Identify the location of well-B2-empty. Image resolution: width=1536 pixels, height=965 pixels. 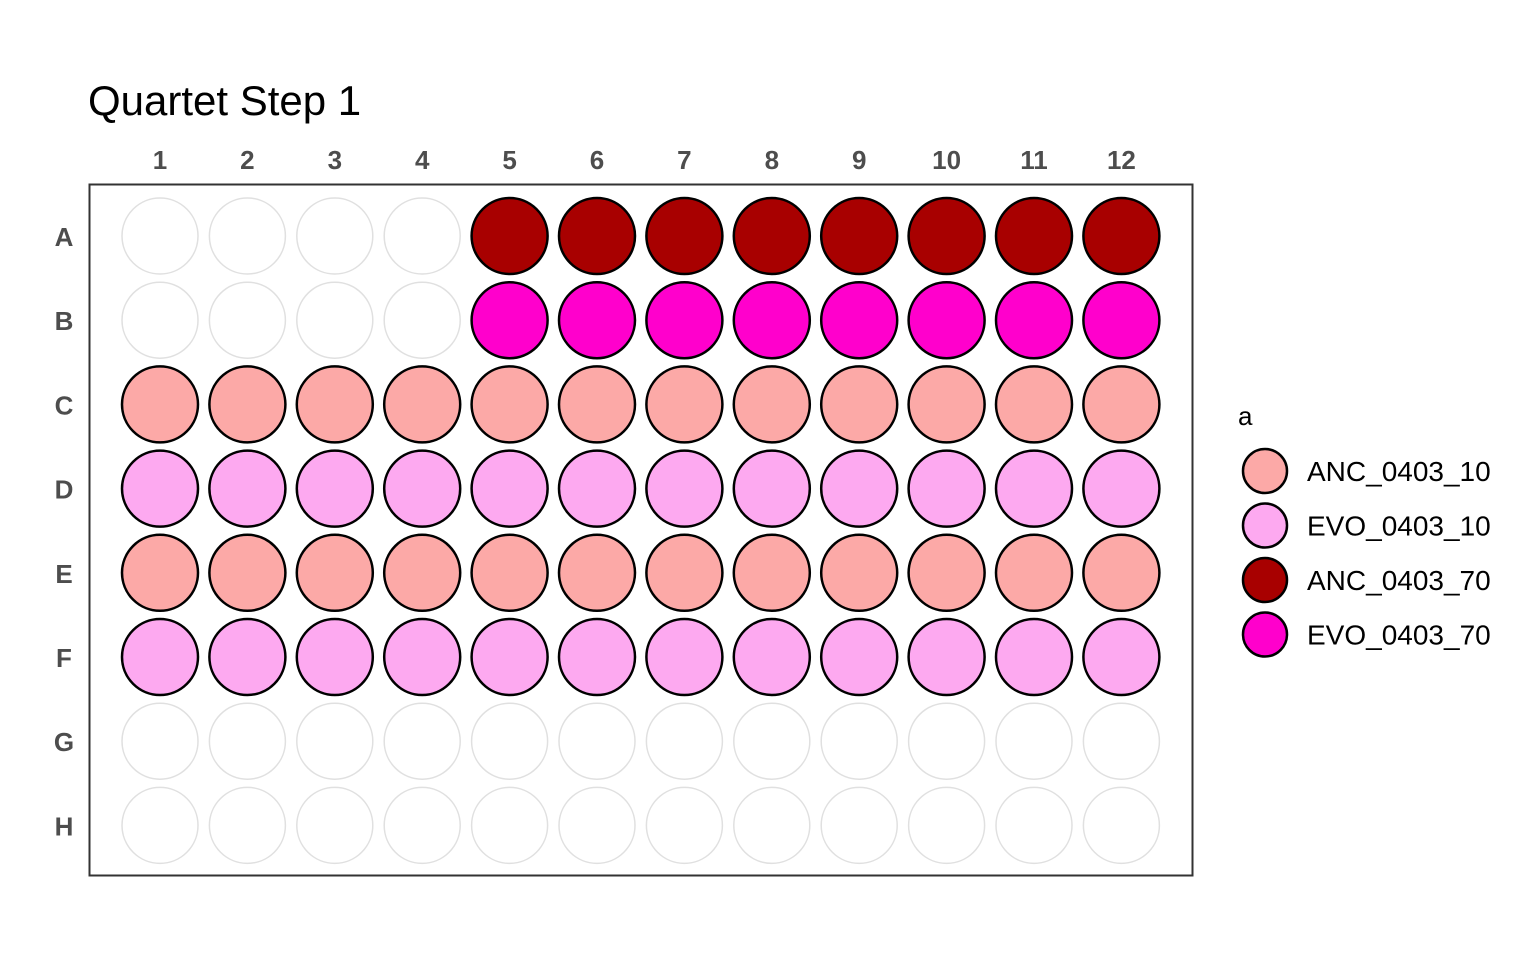
(247, 320).